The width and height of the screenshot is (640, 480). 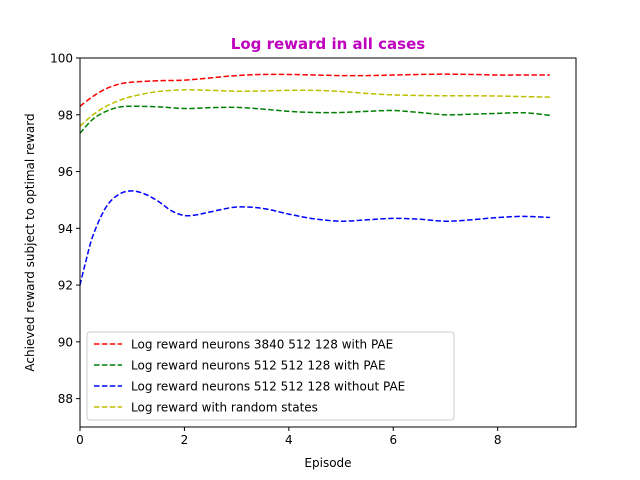 I want to click on x-axis: 0 2 4 6 8, so click(x=289, y=437).